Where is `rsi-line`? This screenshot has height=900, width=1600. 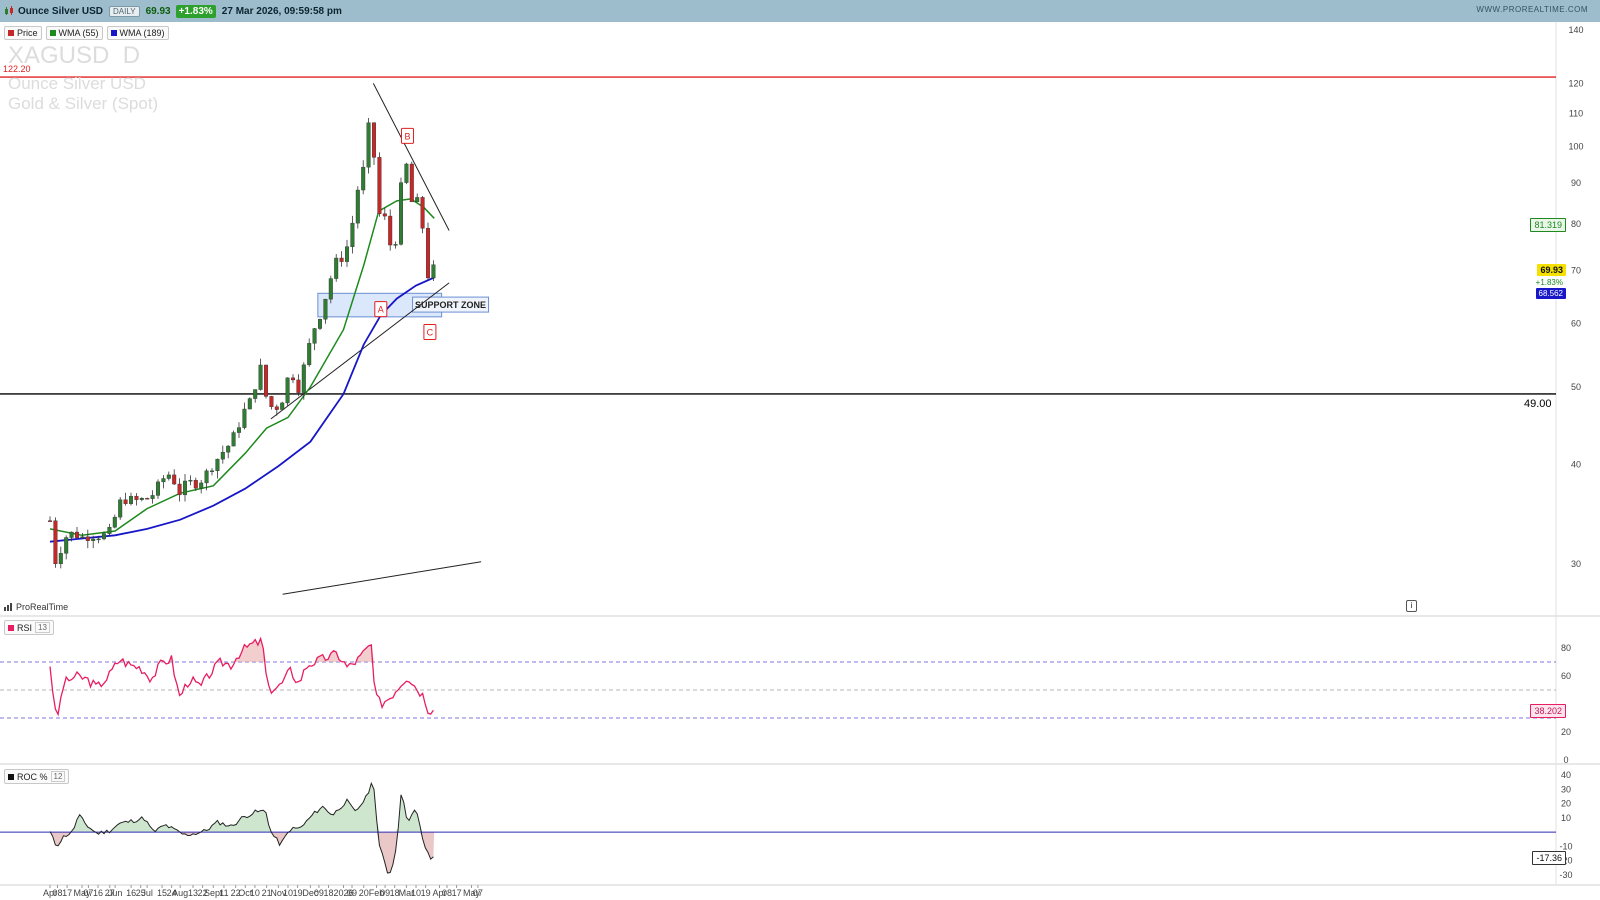
rsi-line is located at coordinates (241, 676).